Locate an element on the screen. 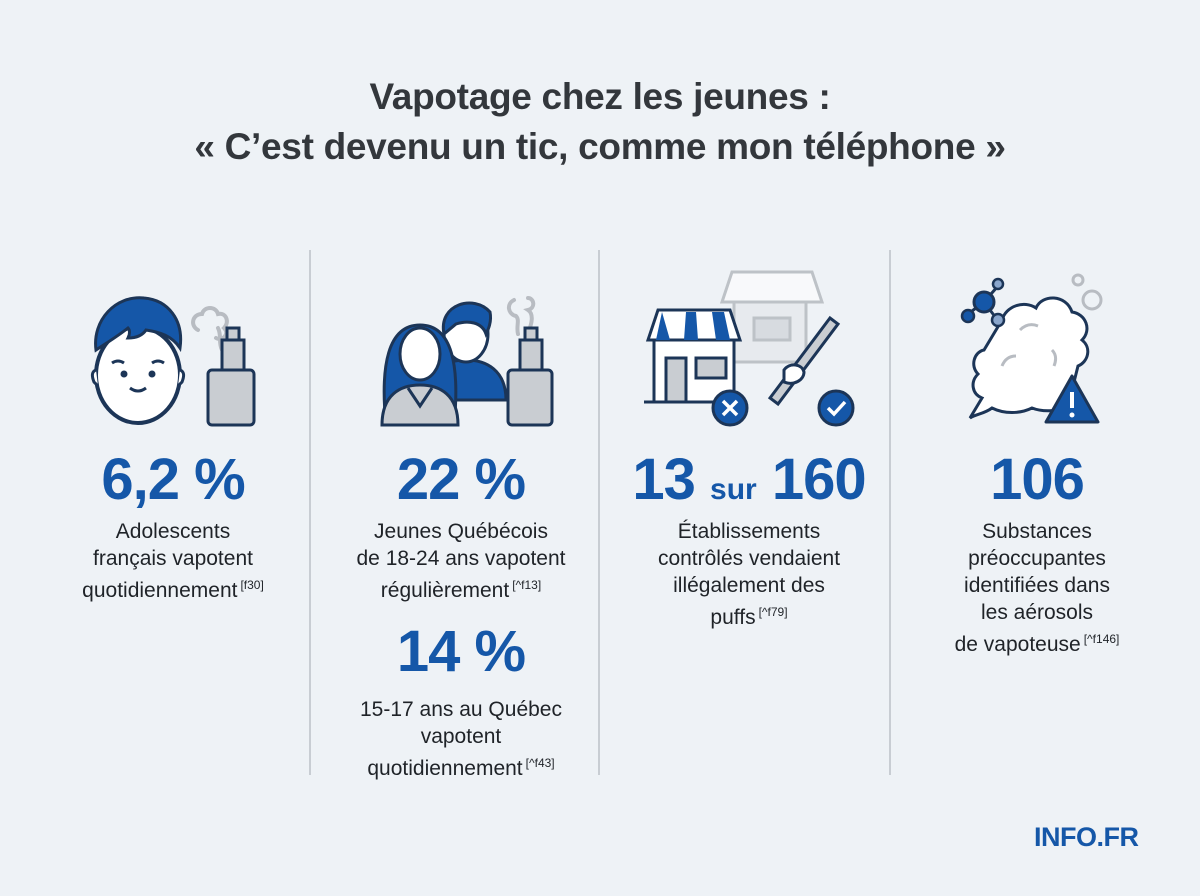 Image resolution: width=1200 pixels, height=896 pixels. shop-inspection-icon is located at coordinates (749, 348).